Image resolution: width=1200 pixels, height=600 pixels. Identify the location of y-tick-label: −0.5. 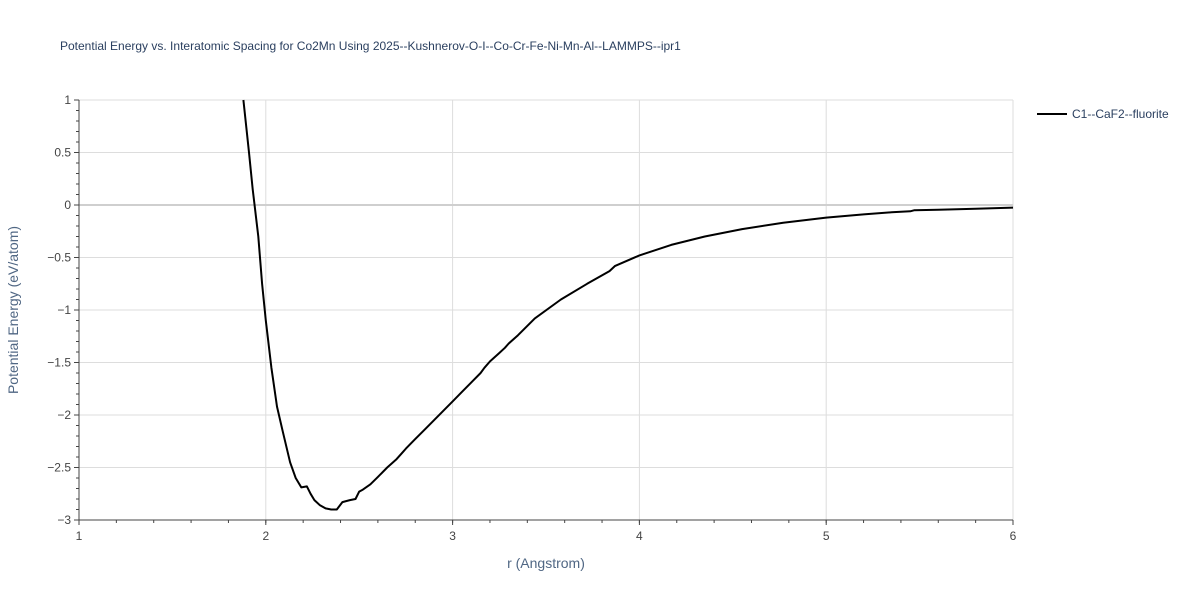
(59, 258).